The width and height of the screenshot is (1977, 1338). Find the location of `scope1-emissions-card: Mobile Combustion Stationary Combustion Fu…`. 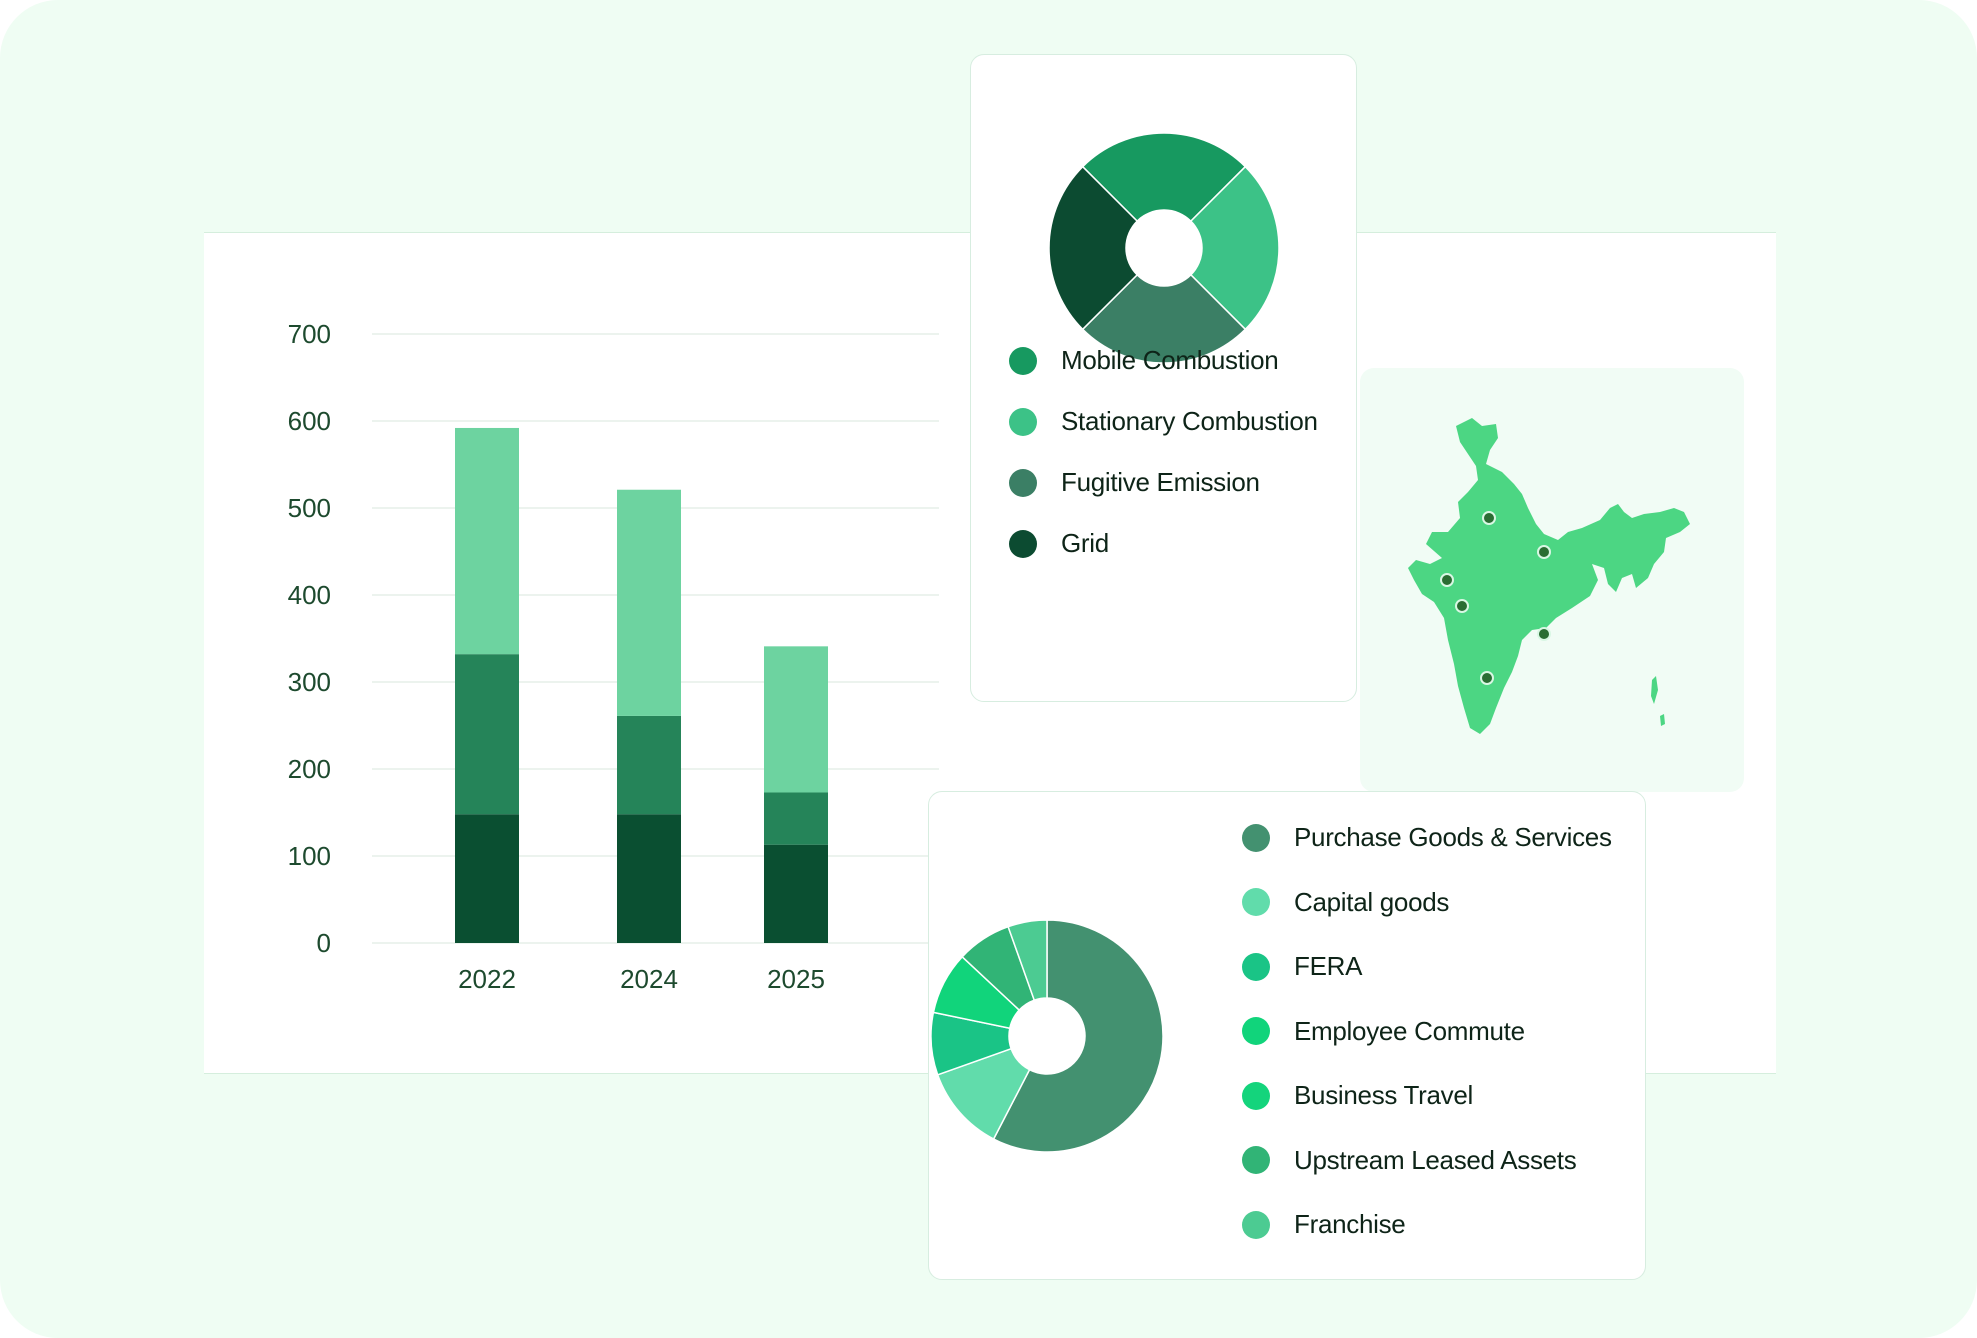

scope1-emissions-card: Mobile Combustion Stationary Combustion Fu… is located at coordinates (1163, 378).